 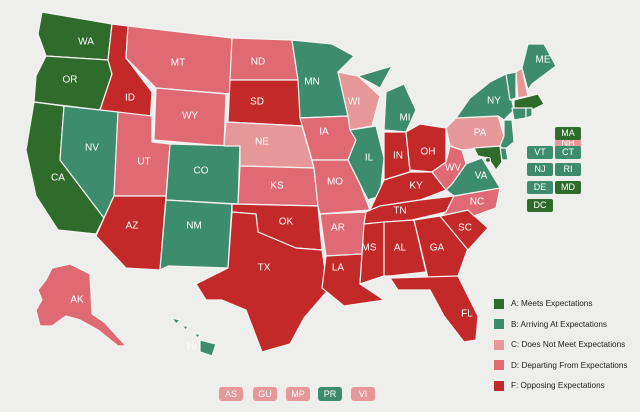 I want to click on state-oh, so click(x=426, y=148).